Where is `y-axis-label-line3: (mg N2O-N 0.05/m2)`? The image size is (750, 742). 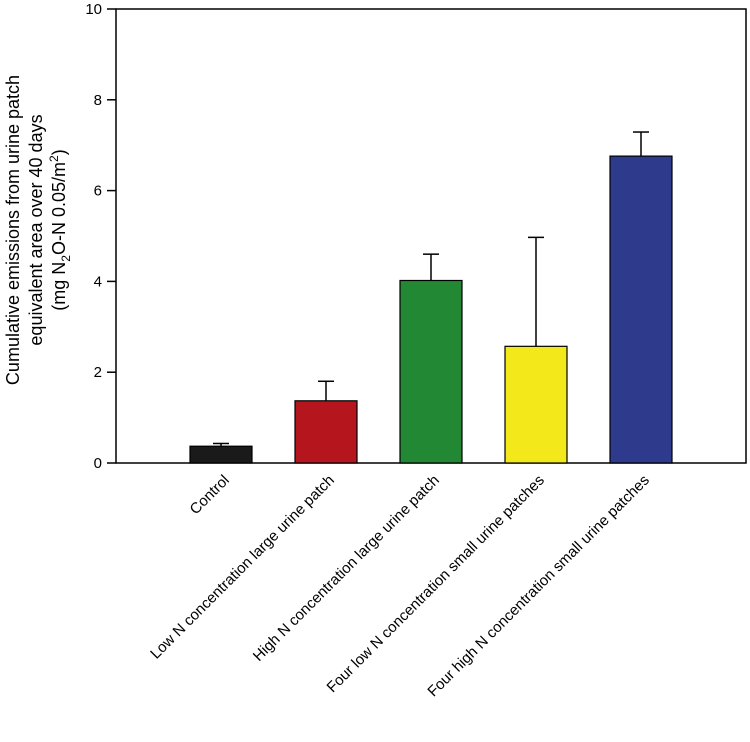
y-axis-label-line3: (mg N2O-N 0.05/m2) is located at coordinates (60, 229).